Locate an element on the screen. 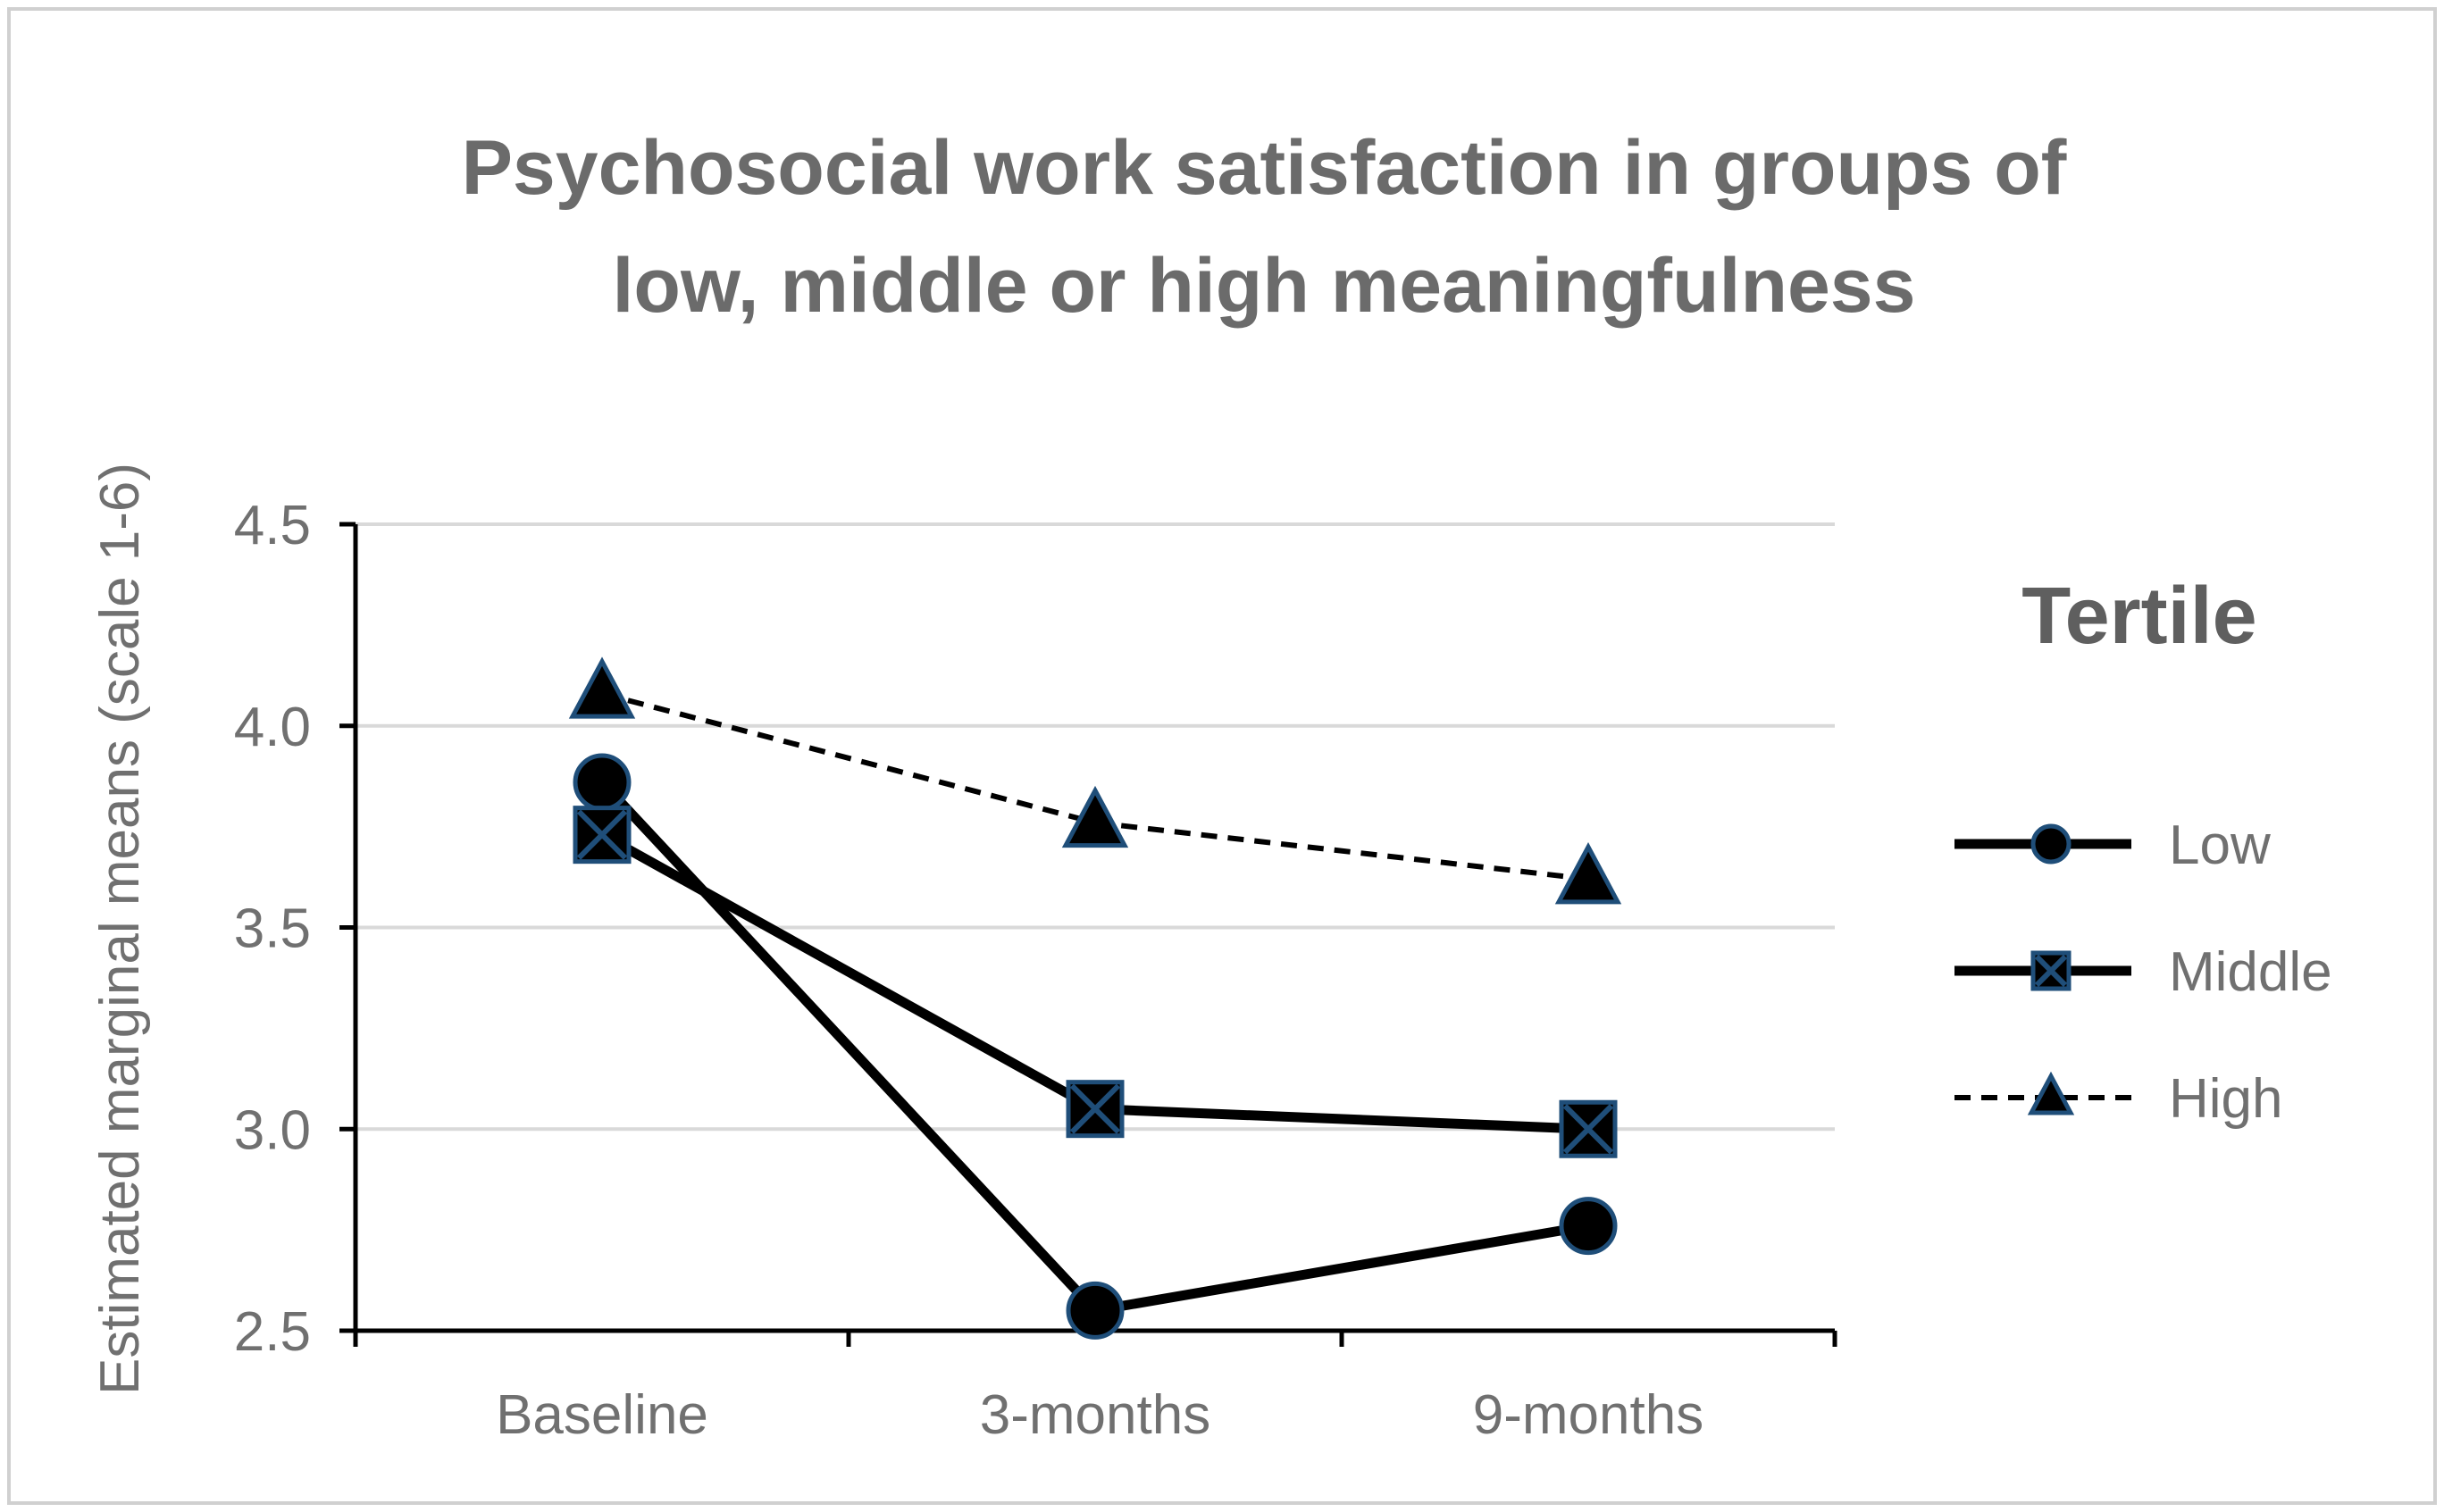 The height and width of the screenshot is (1512, 2444). legend-items: Low Middle High is located at coordinates (2143, 972).